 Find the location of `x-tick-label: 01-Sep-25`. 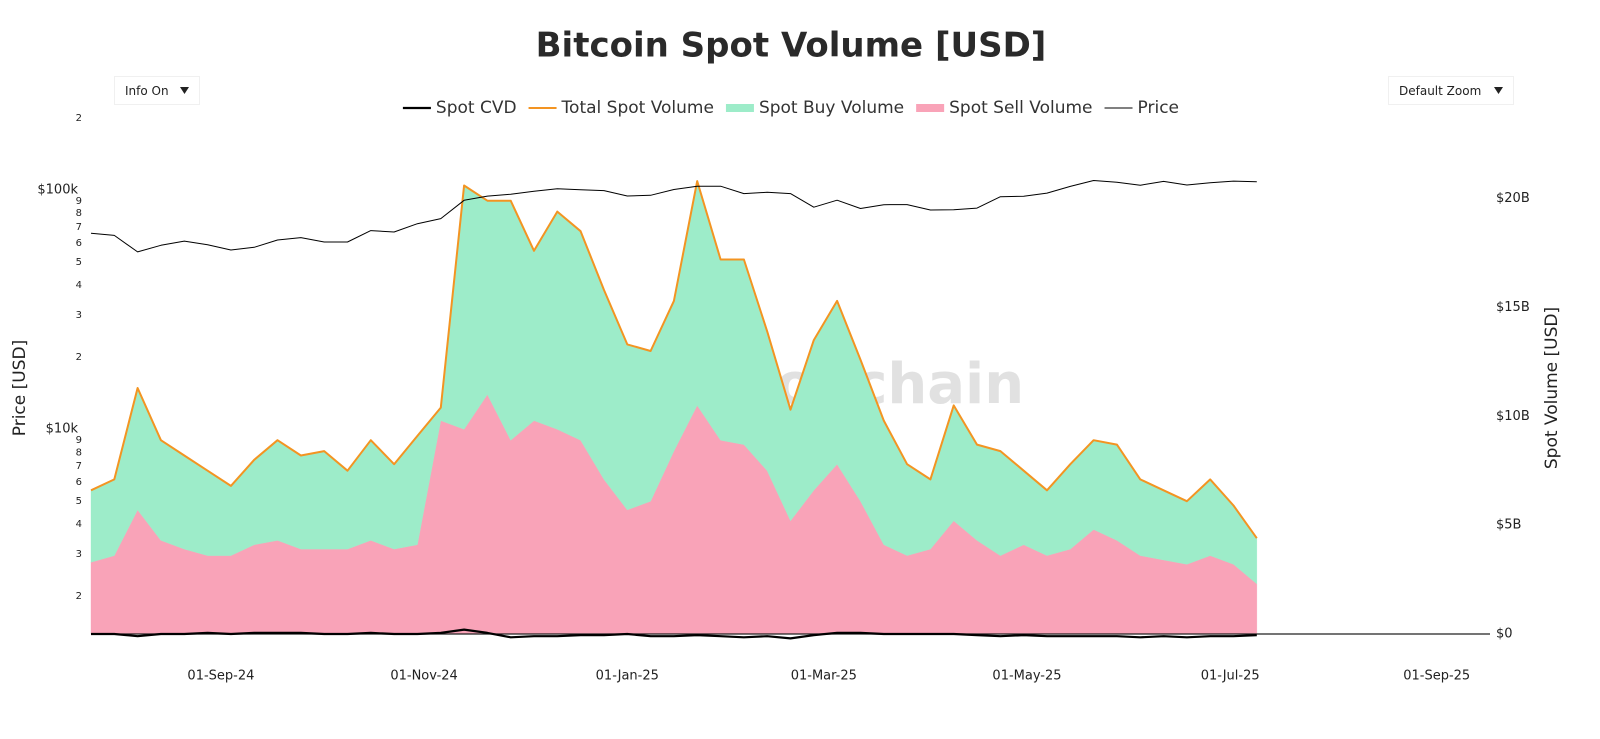

x-tick-label: 01-Sep-25 is located at coordinates (1436, 676).